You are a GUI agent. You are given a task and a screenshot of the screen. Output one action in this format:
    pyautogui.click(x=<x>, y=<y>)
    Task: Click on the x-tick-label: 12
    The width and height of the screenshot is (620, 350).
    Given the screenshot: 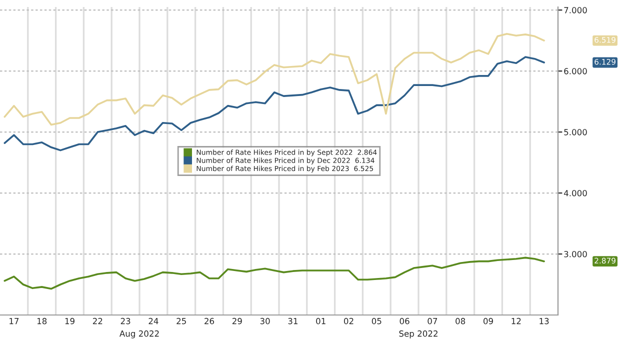 What is the action you would take?
    pyautogui.click(x=516, y=321)
    